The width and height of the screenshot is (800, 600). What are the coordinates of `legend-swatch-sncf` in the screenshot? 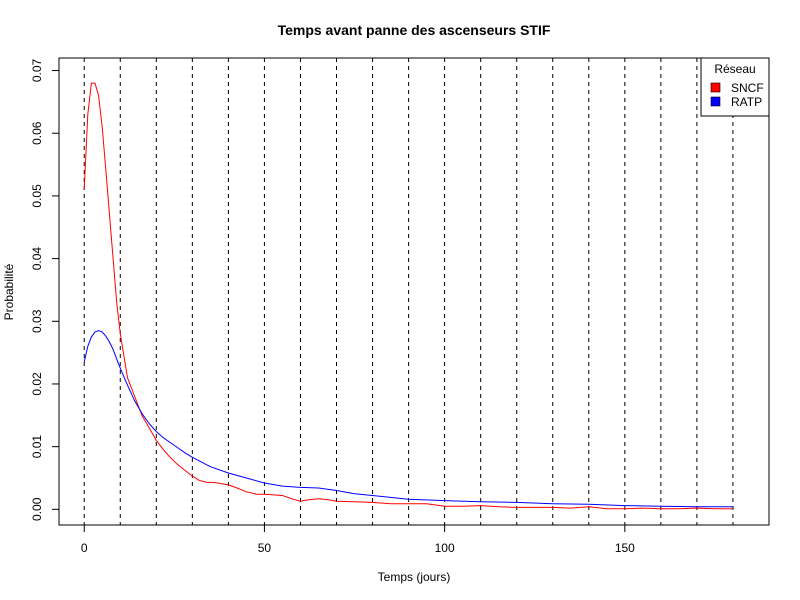 It's located at (715, 87).